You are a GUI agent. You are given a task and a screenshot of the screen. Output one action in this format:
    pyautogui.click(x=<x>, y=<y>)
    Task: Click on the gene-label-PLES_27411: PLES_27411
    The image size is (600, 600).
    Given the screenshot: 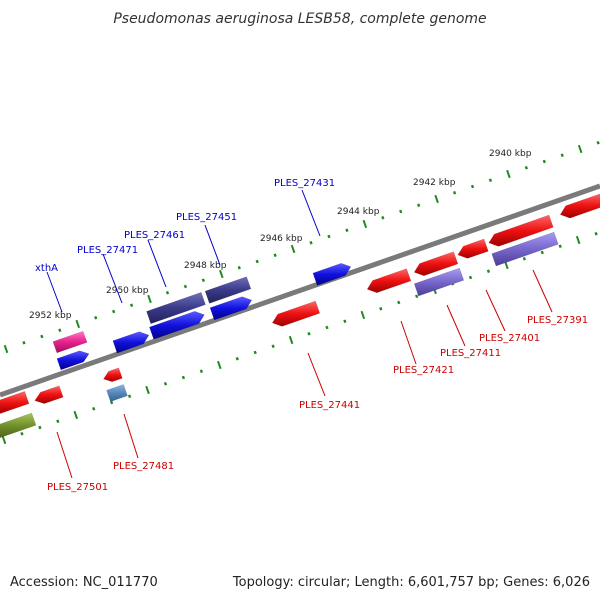 What is the action you would take?
    pyautogui.click(x=470, y=353)
    